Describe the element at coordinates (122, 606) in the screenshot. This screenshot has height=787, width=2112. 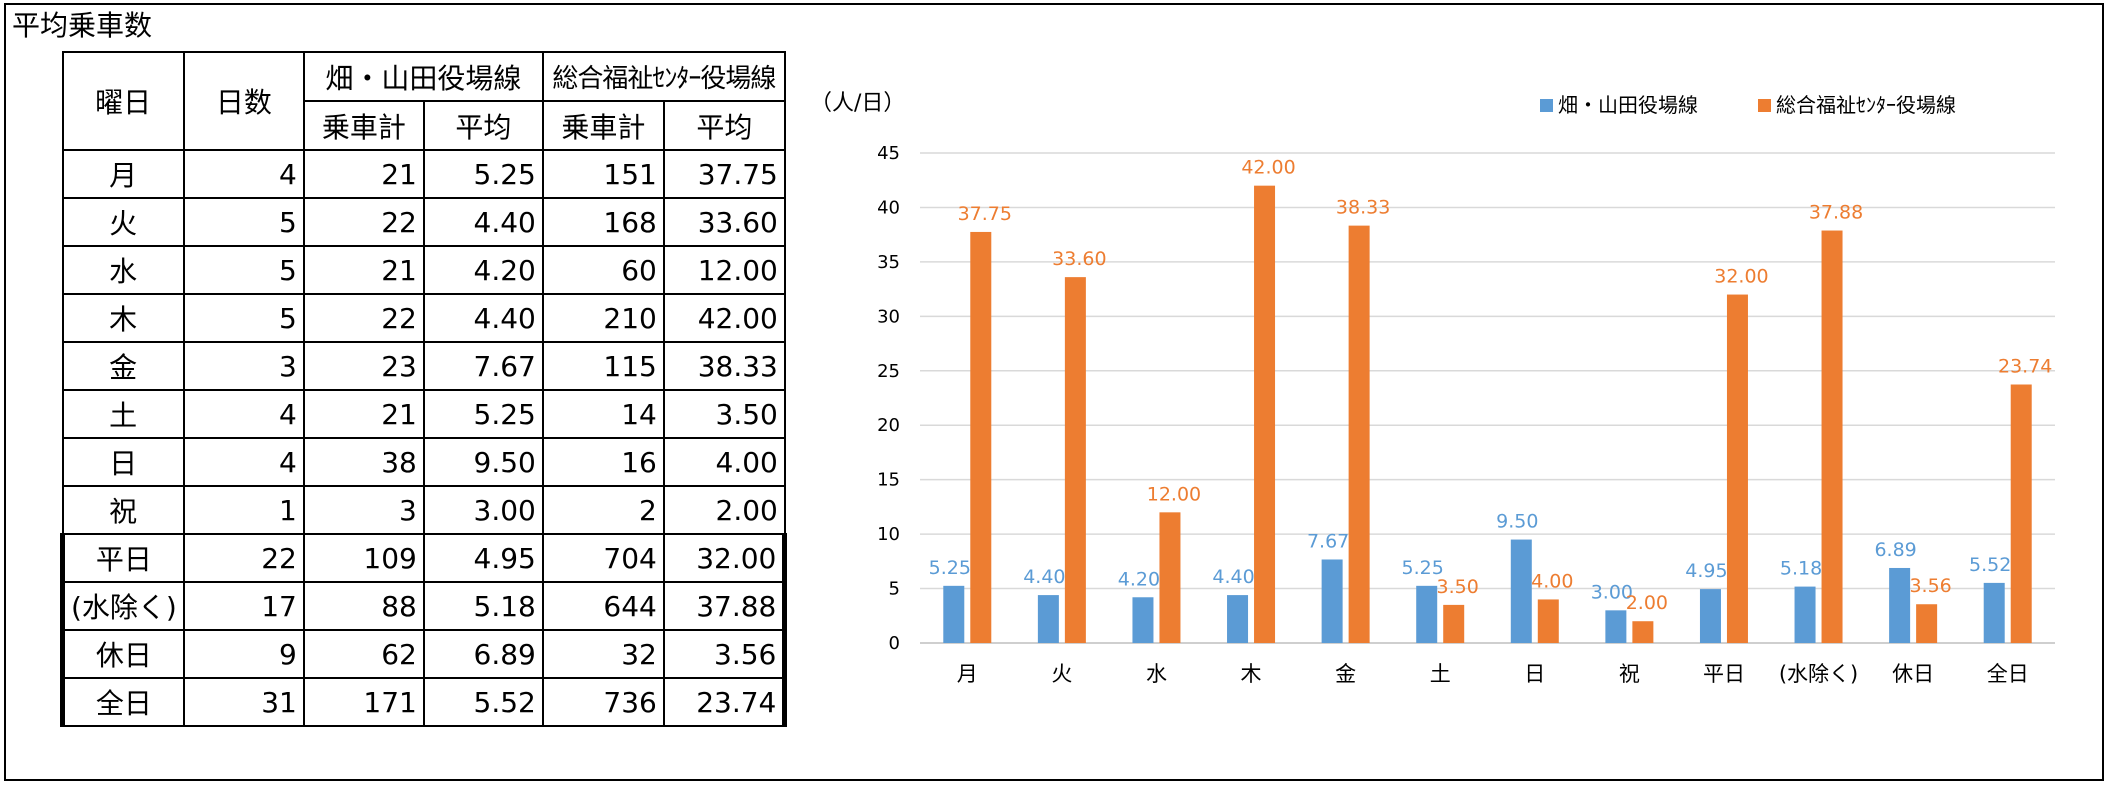
I see `cell-weekday: (水除く)` at that location.